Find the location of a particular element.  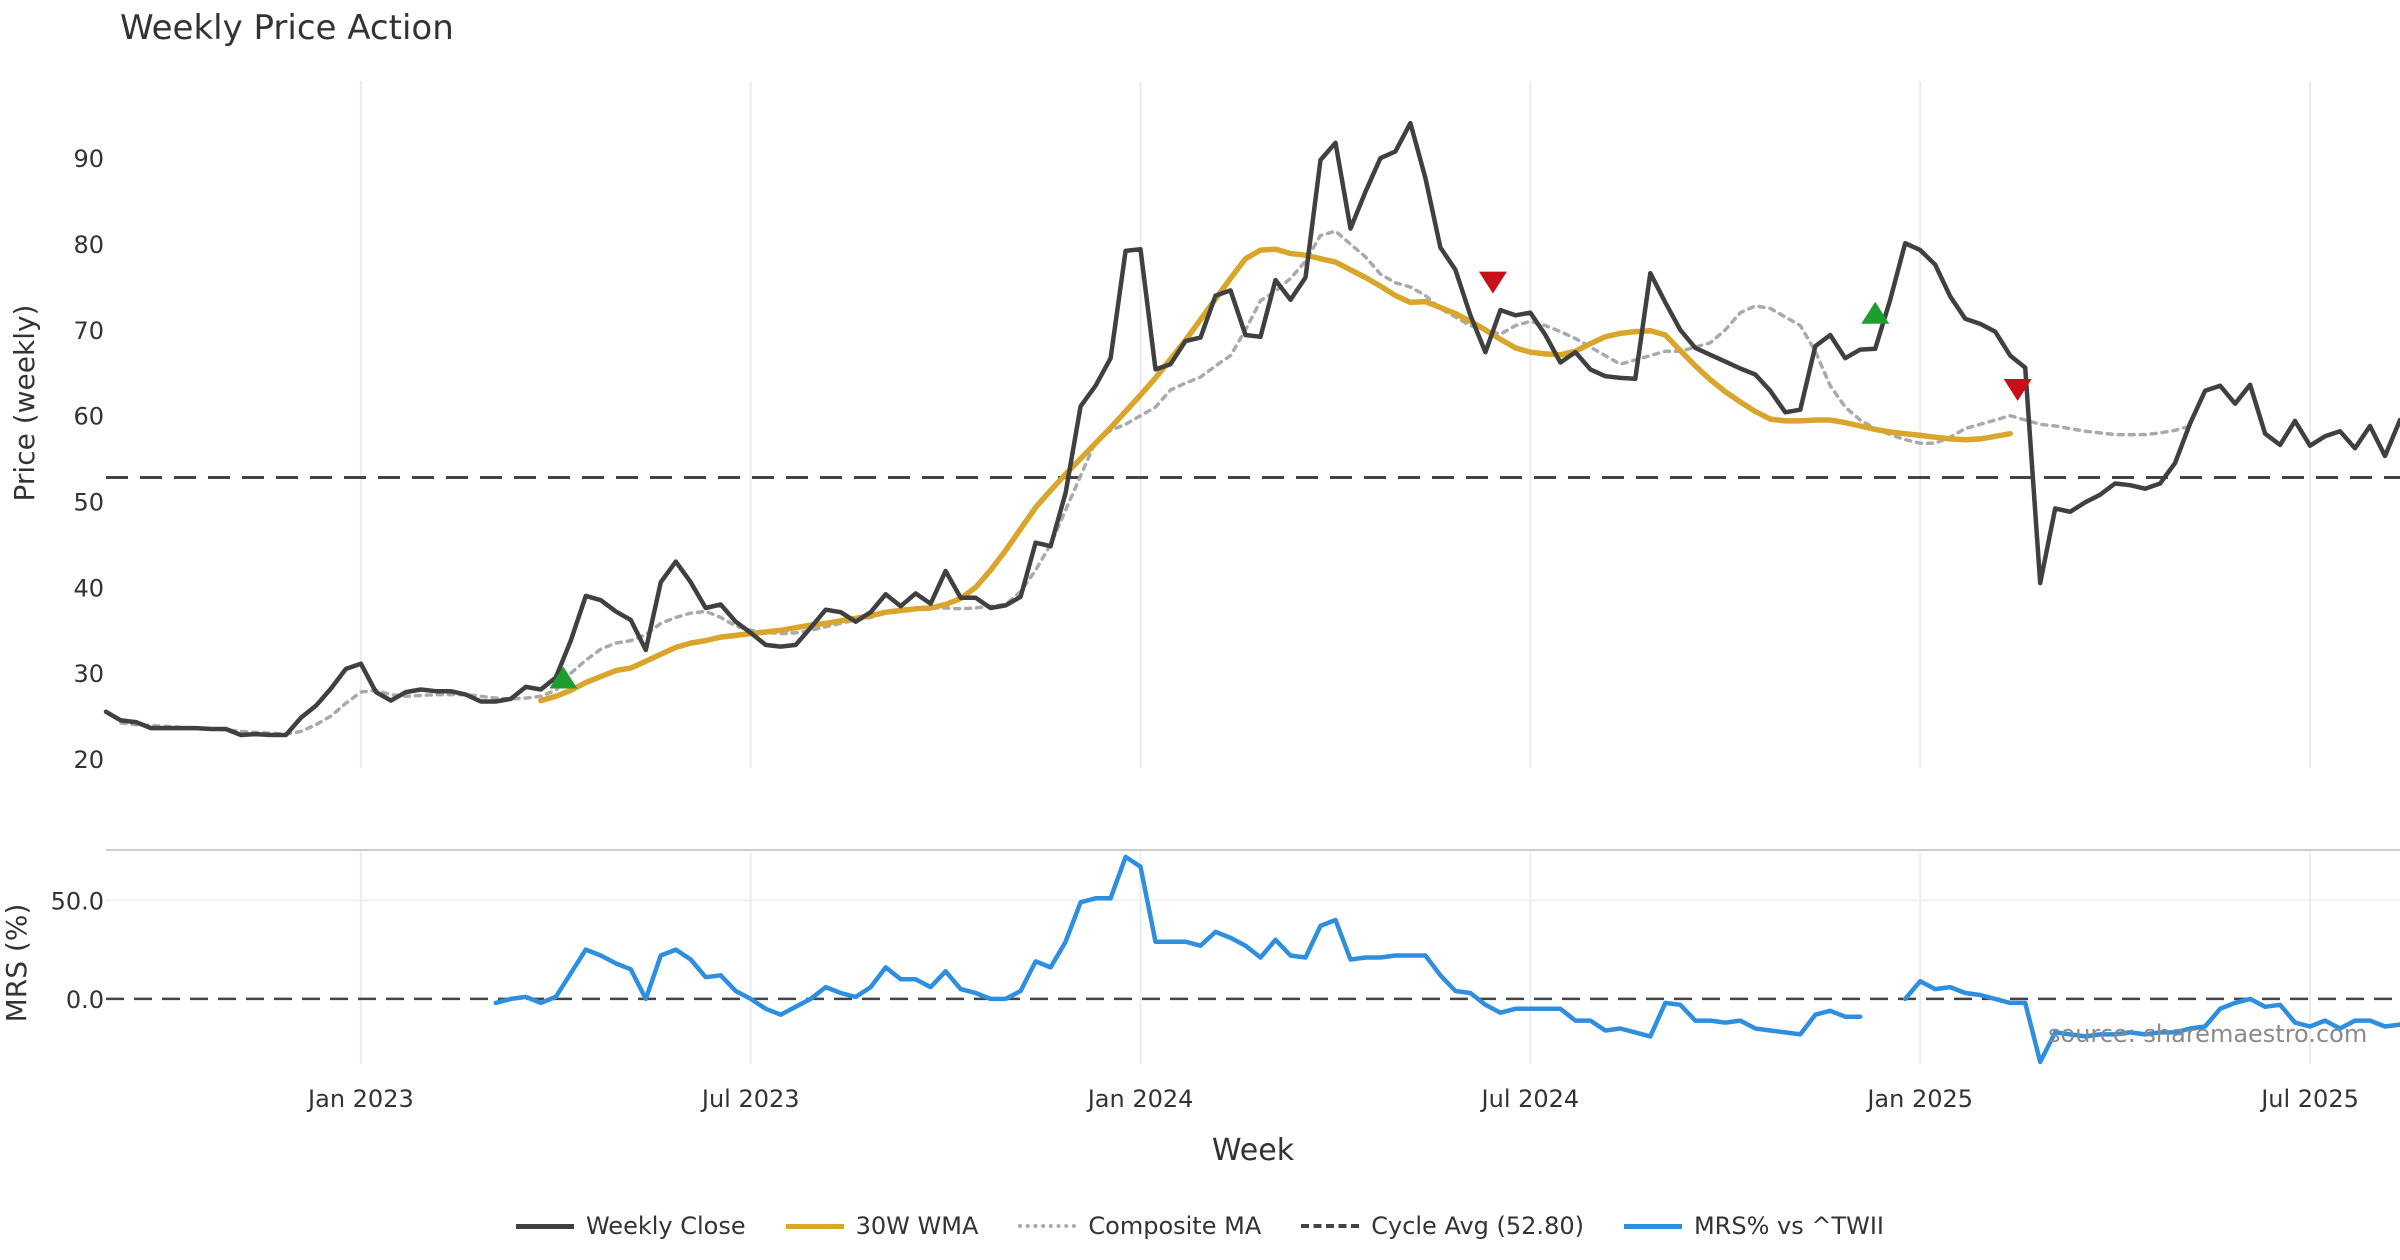

legend-label: MRS% vs ^TWII is located at coordinates (1789, 1226).